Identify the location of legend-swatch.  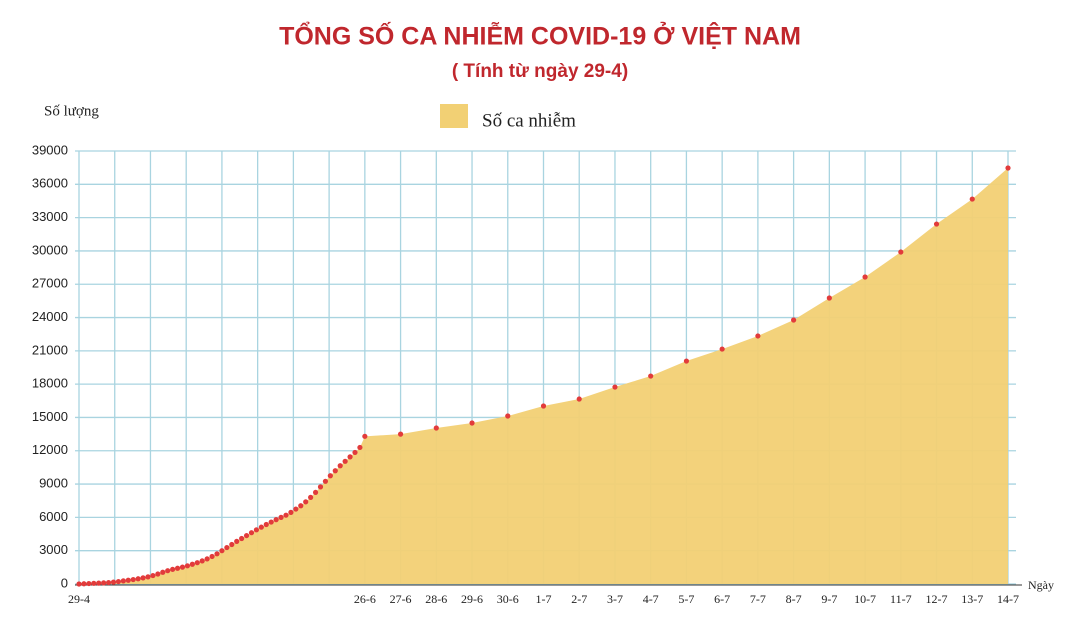
(454, 116).